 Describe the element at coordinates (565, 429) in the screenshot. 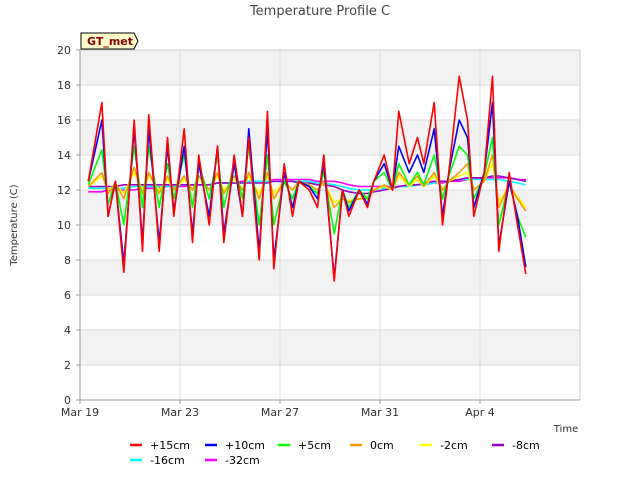

I see `x-axis-label: Time` at that location.